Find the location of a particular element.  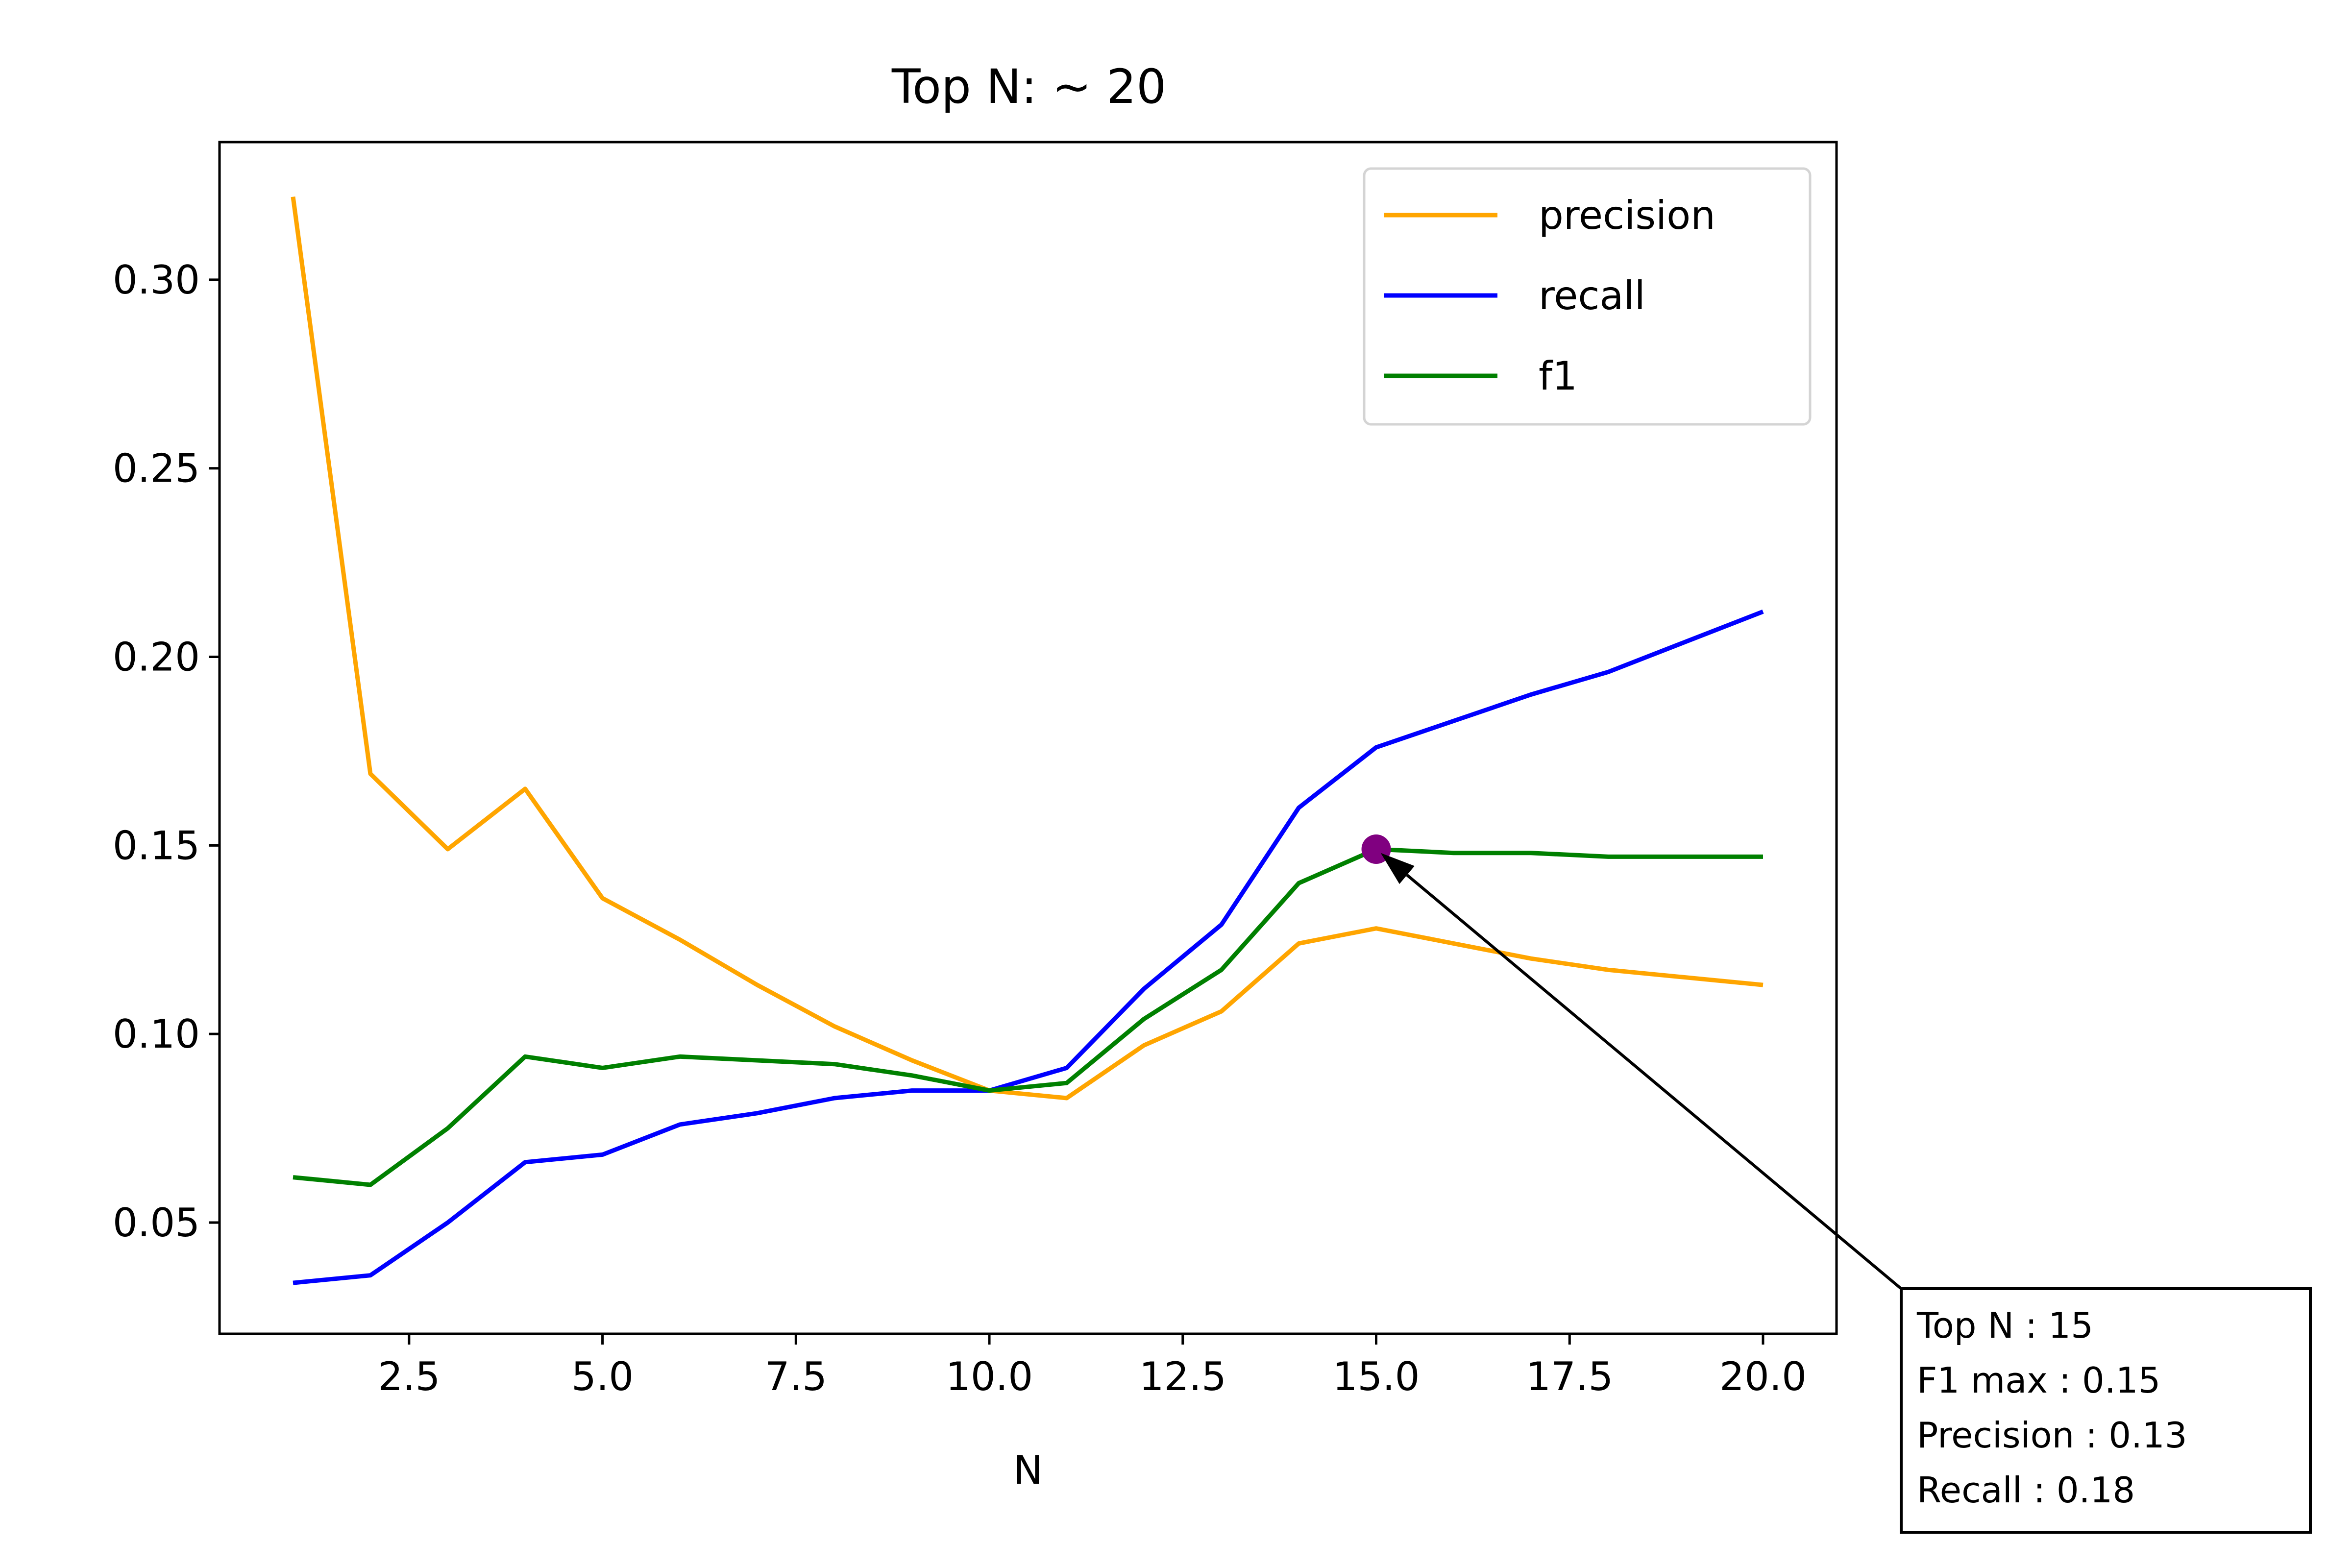

annotation-line: F1 max : 0.15 is located at coordinates (2039, 1380).